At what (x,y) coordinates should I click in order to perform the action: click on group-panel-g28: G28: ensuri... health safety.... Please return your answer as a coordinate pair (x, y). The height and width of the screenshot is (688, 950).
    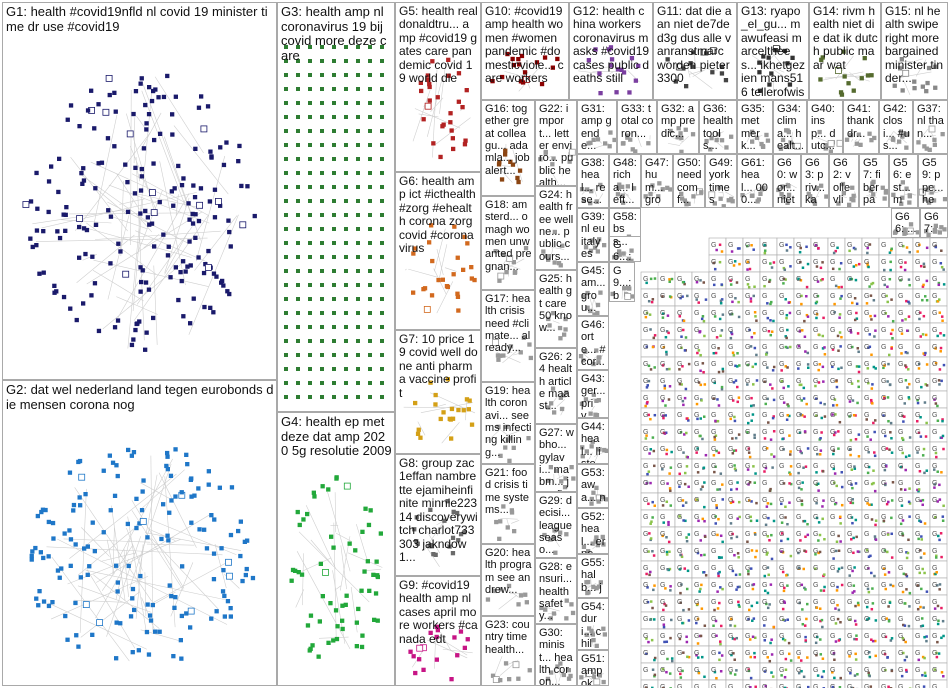
    Looking at the image, I should click on (556, 591).